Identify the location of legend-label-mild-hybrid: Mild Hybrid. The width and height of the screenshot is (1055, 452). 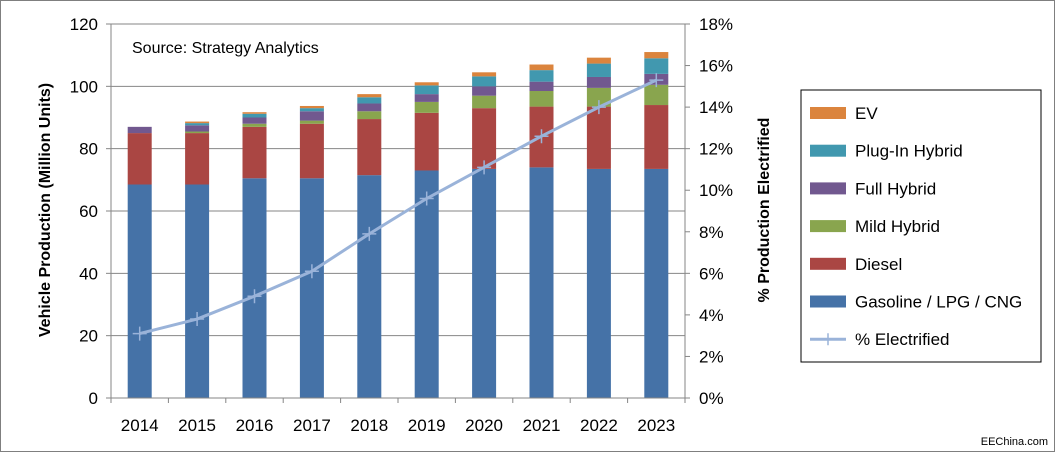
(897, 226).